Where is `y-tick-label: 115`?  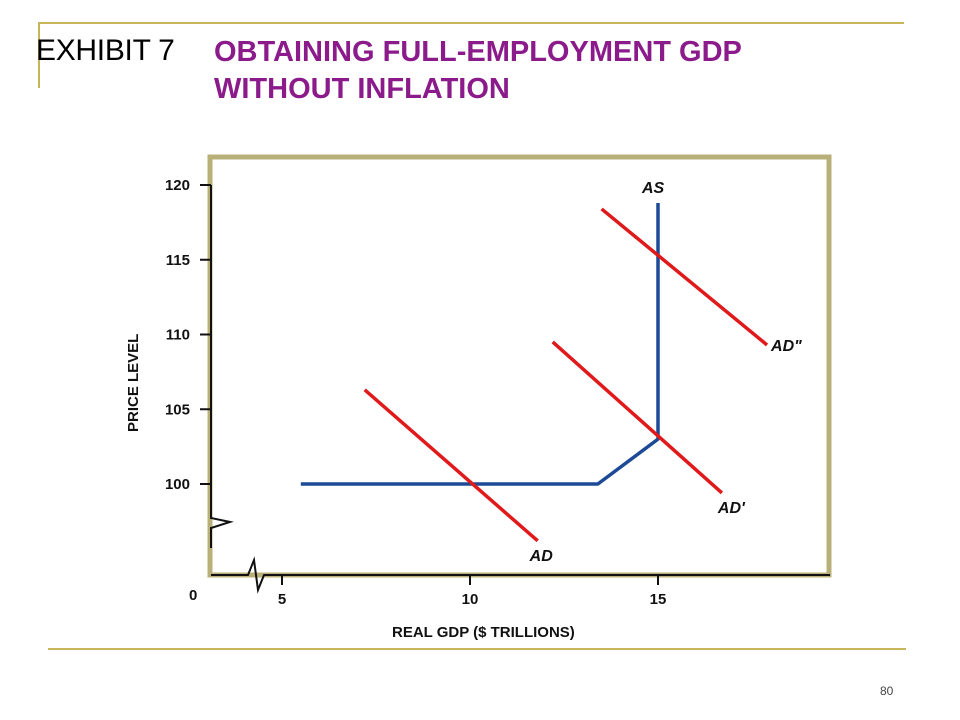
y-tick-label: 115 is located at coordinates (178, 260).